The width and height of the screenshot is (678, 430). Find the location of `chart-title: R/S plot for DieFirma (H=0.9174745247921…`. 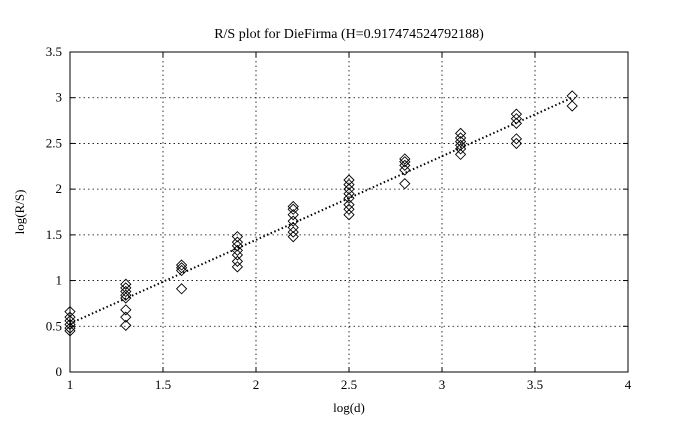

chart-title: R/S plot for DieFirma (H=0.9174745247921… is located at coordinates (349, 34).